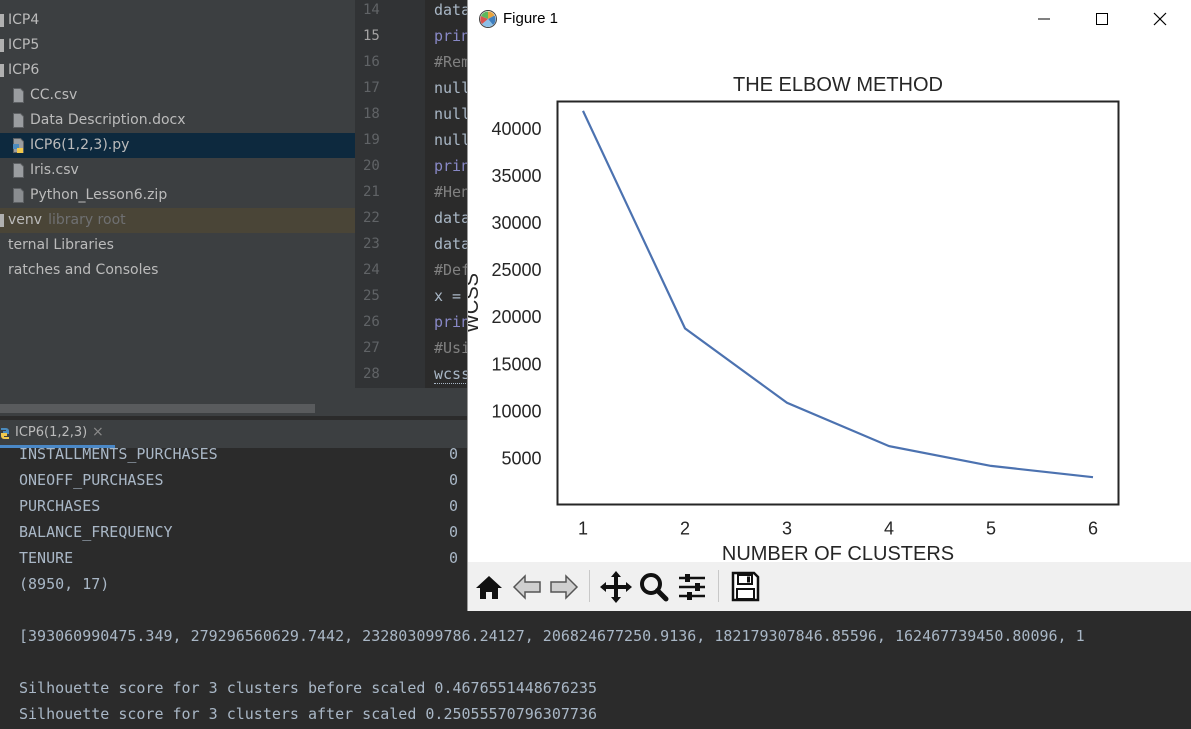  What do you see at coordinates (177, 45) in the screenshot?
I see `tree-item: ICP5` at bounding box center [177, 45].